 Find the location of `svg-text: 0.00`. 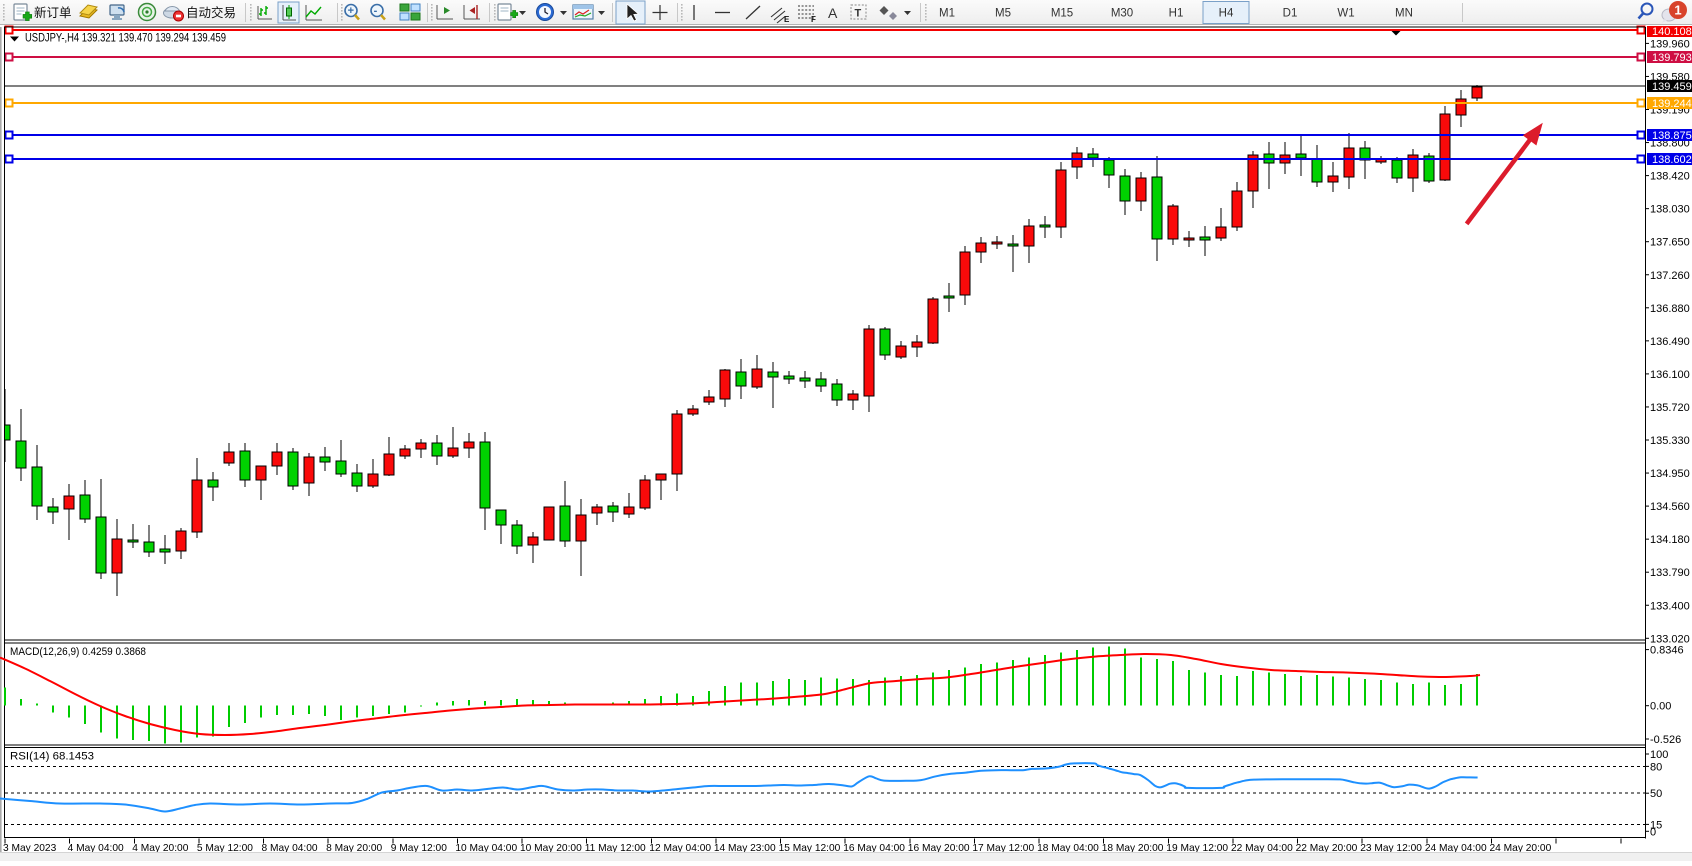

svg-text: 0.00 is located at coordinates (1660, 707).